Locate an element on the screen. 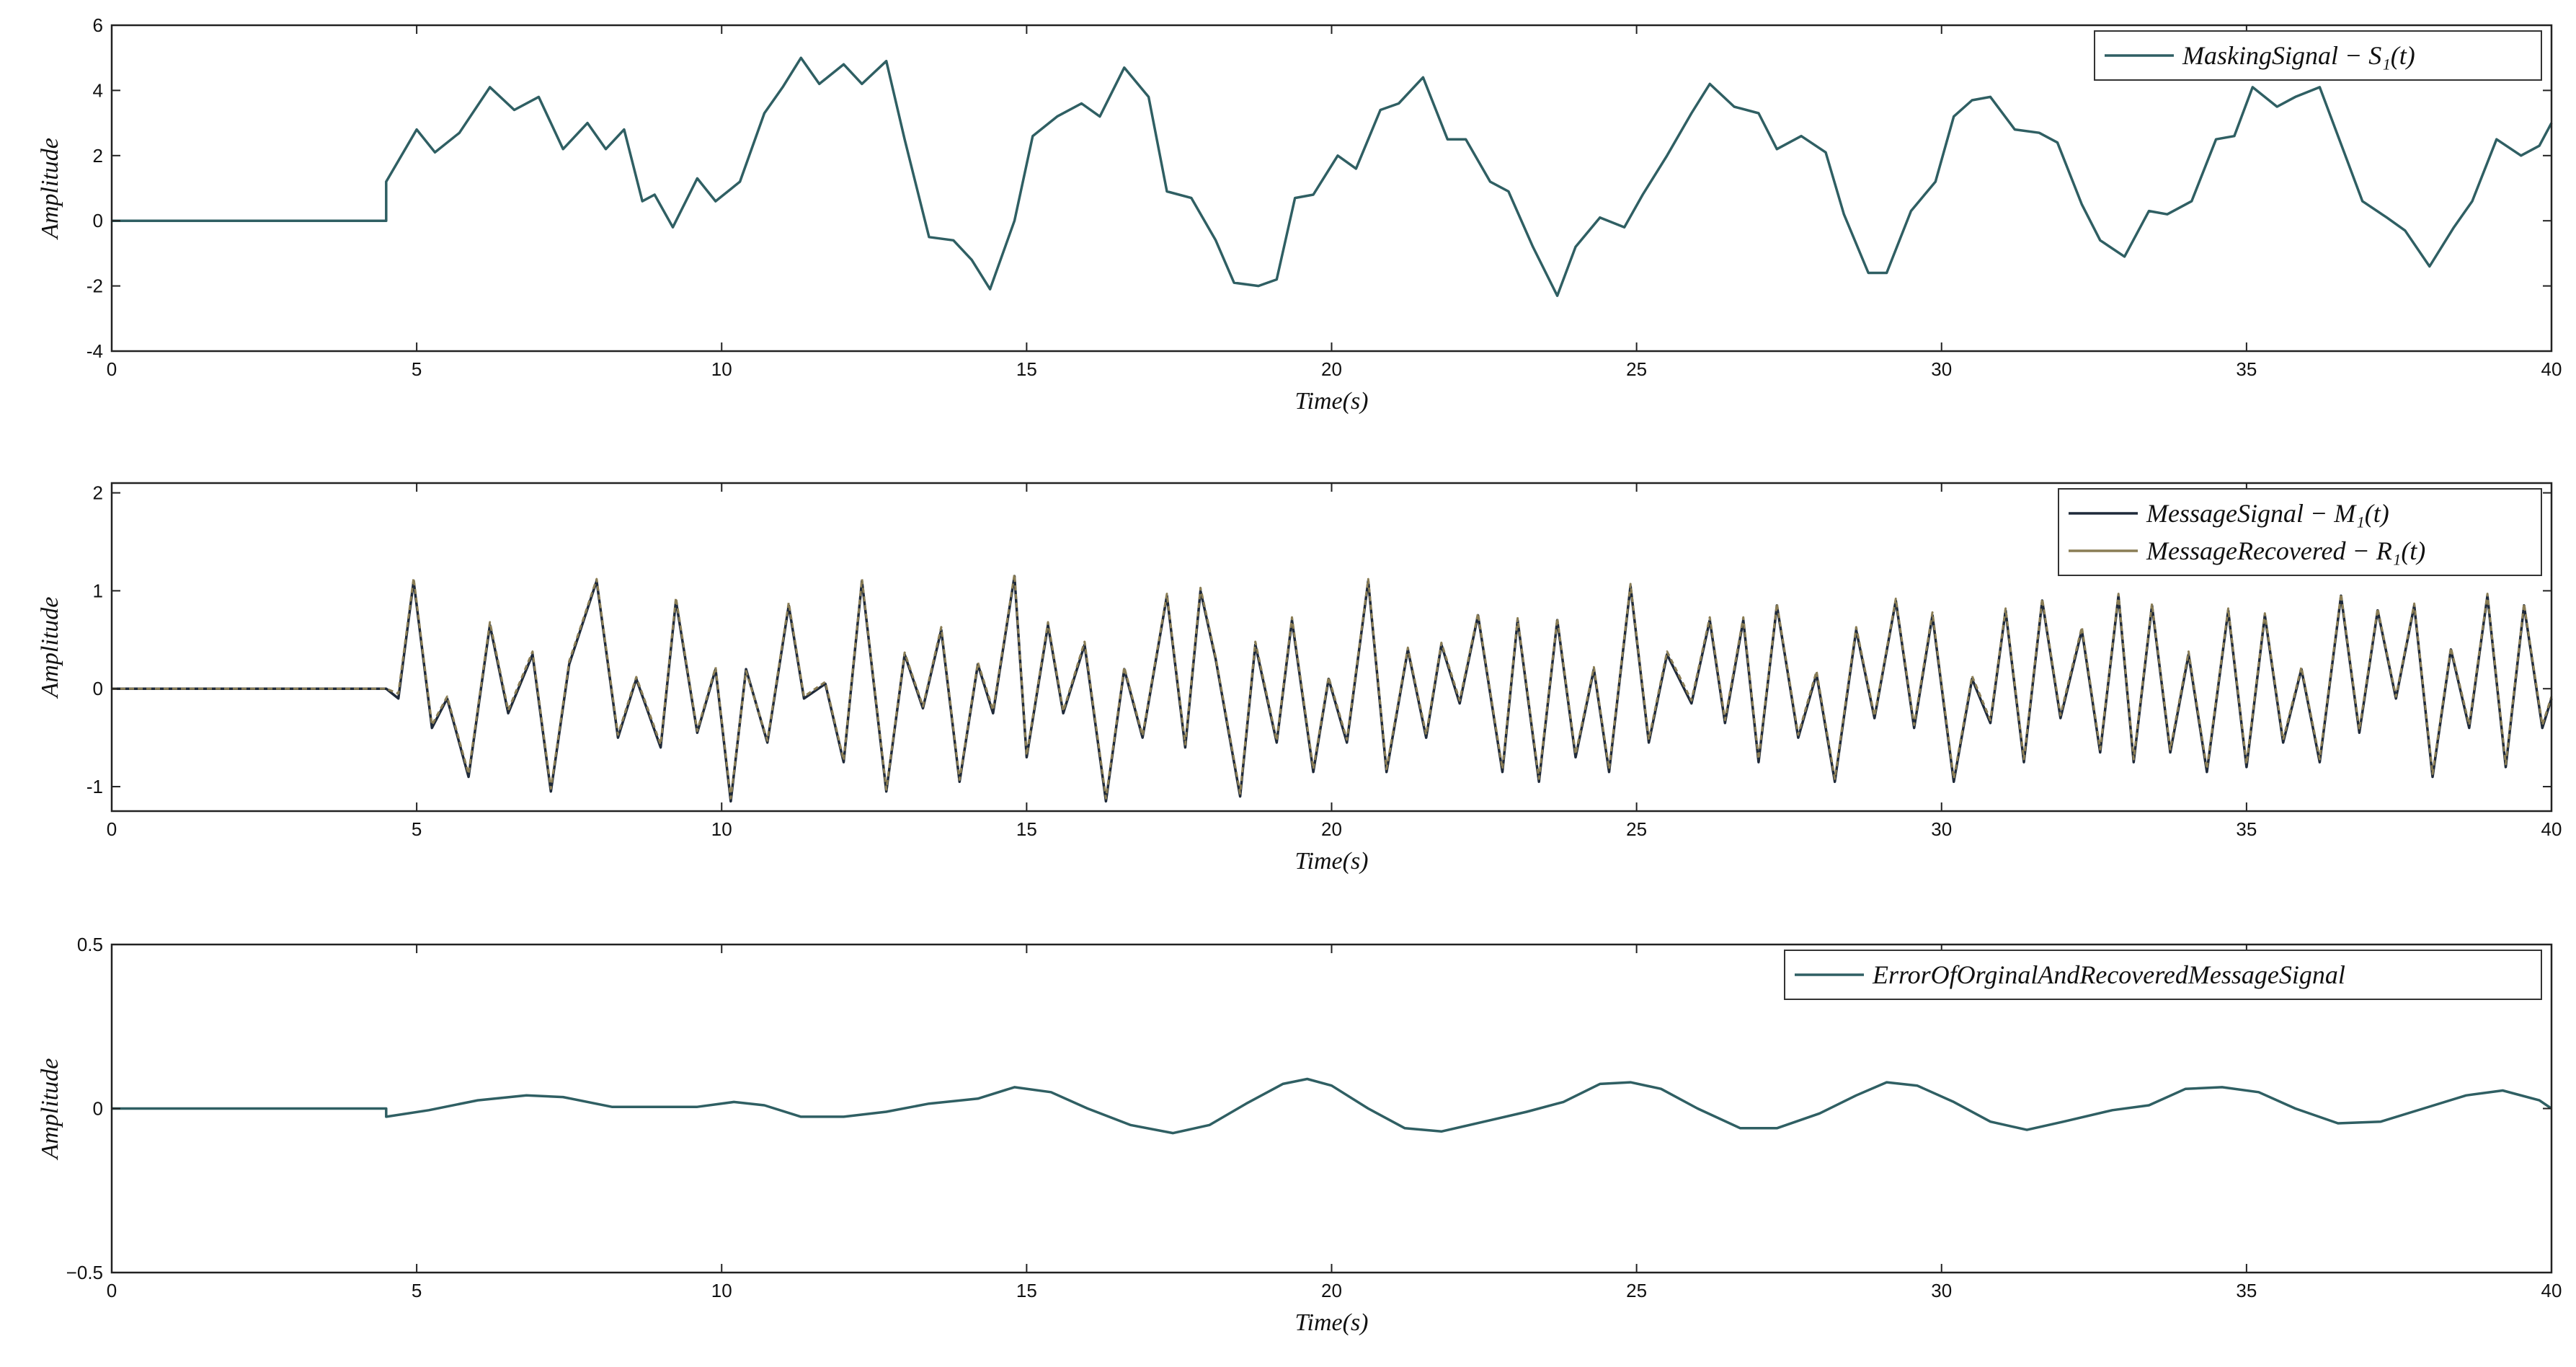 This screenshot has height=1367, width=2576. y-tick-label: 1 is located at coordinates (98, 590).